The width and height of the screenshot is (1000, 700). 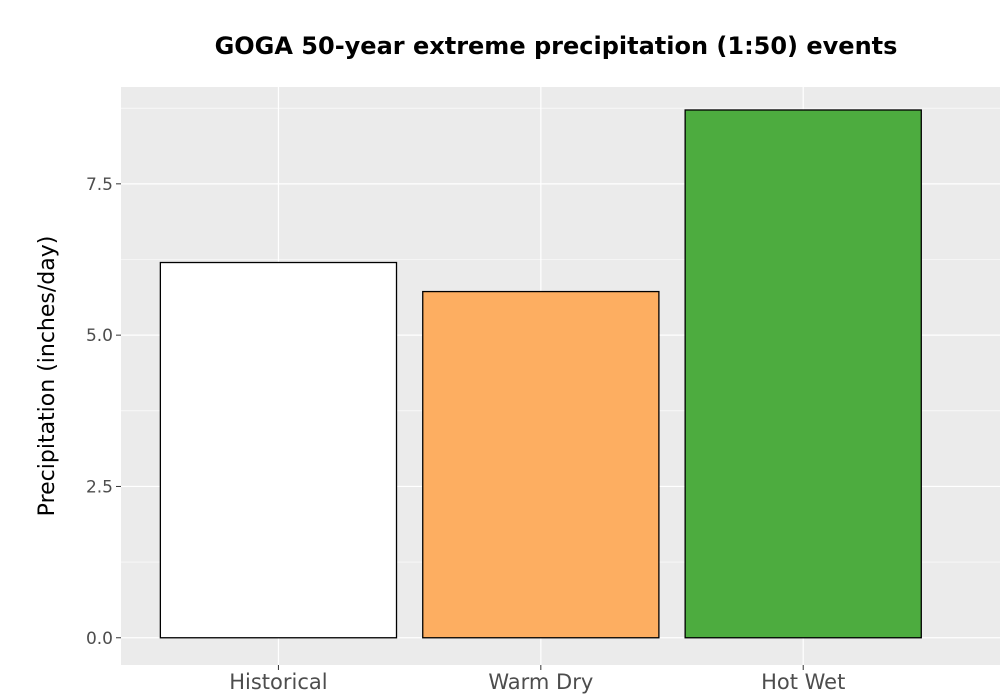 What do you see at coordinates (99, 336) in the screenshot?
I see `y-tick-label: 5.0` at bounding box center [99, 336].